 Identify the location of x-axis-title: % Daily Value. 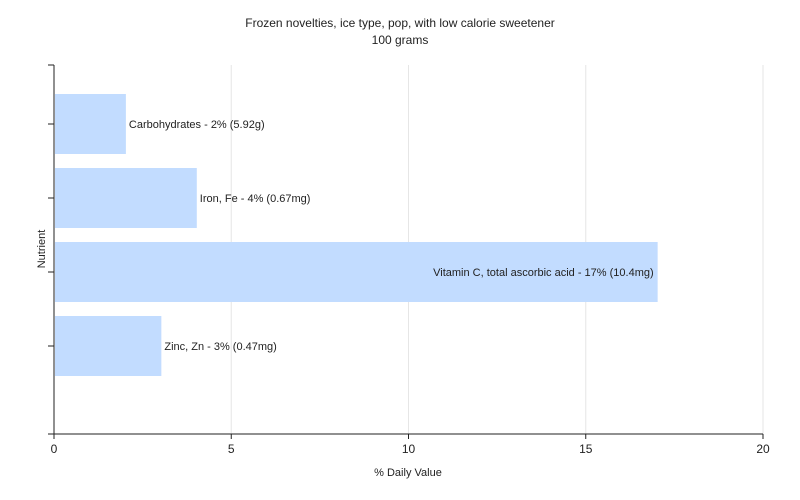
(408, 473).